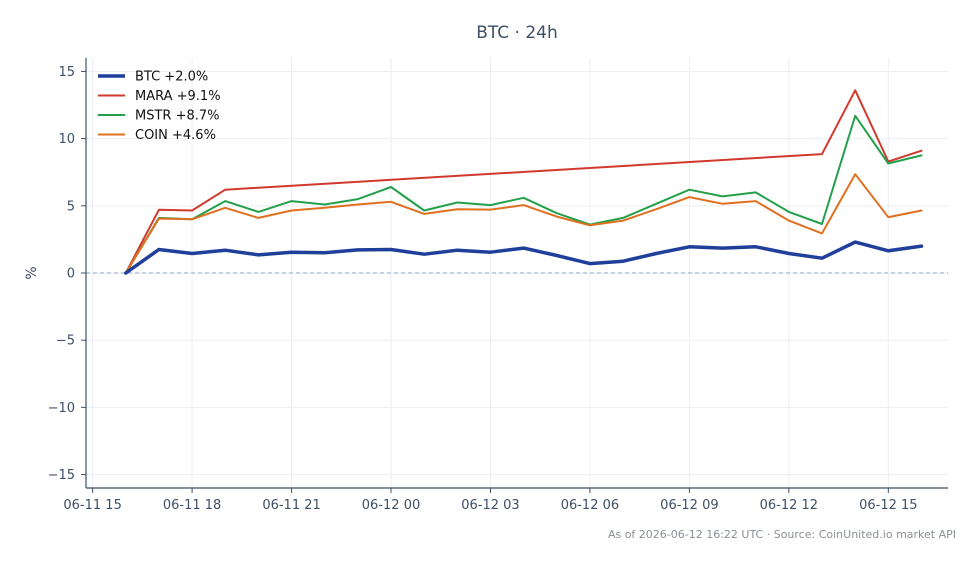 The width and height of the screenshot is (979, 564). Describe the element at coordinates (177, 116) in the screenshot. I see `legend-label-mstr: MSTR +8.7%` at that location.